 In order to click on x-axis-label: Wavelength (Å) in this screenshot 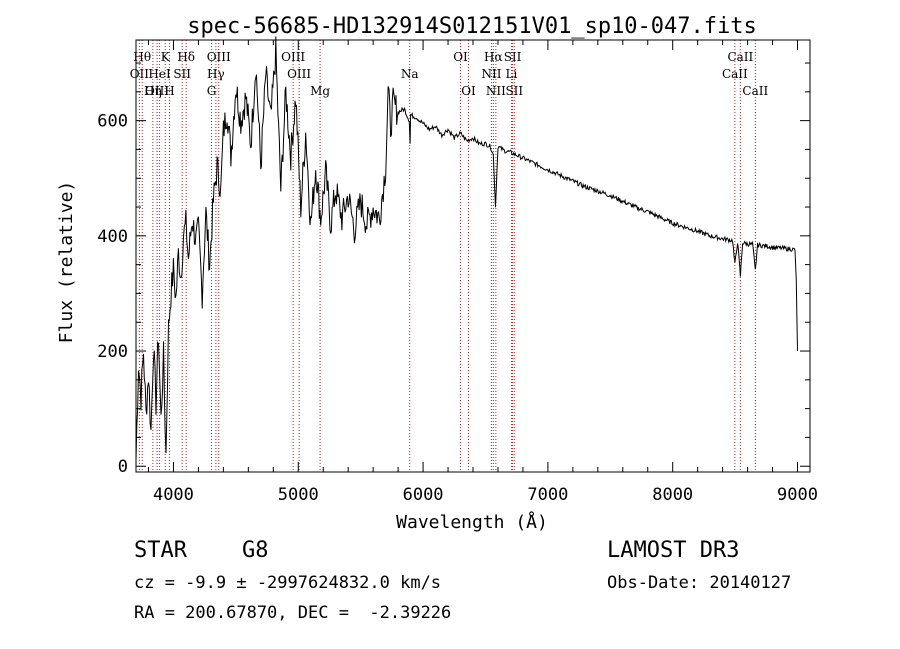, I will do `click(472, 522)`.